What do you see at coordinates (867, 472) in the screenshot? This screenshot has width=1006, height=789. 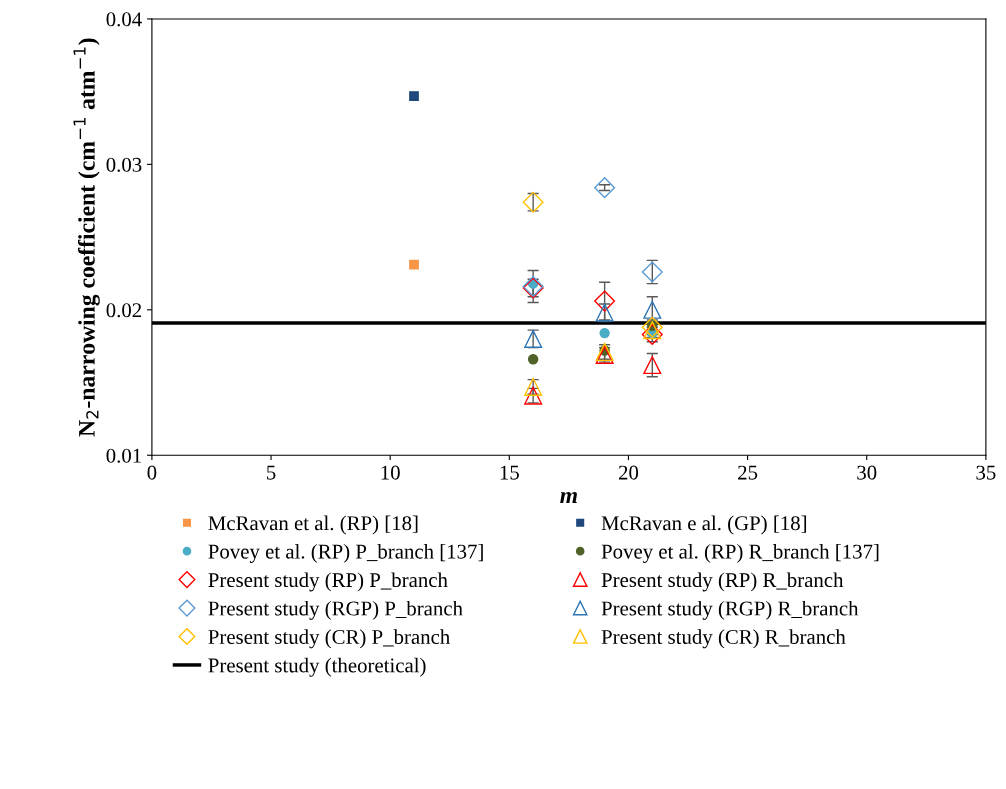 I see `x-tick-label: 30` at bounding box center [867, 472].